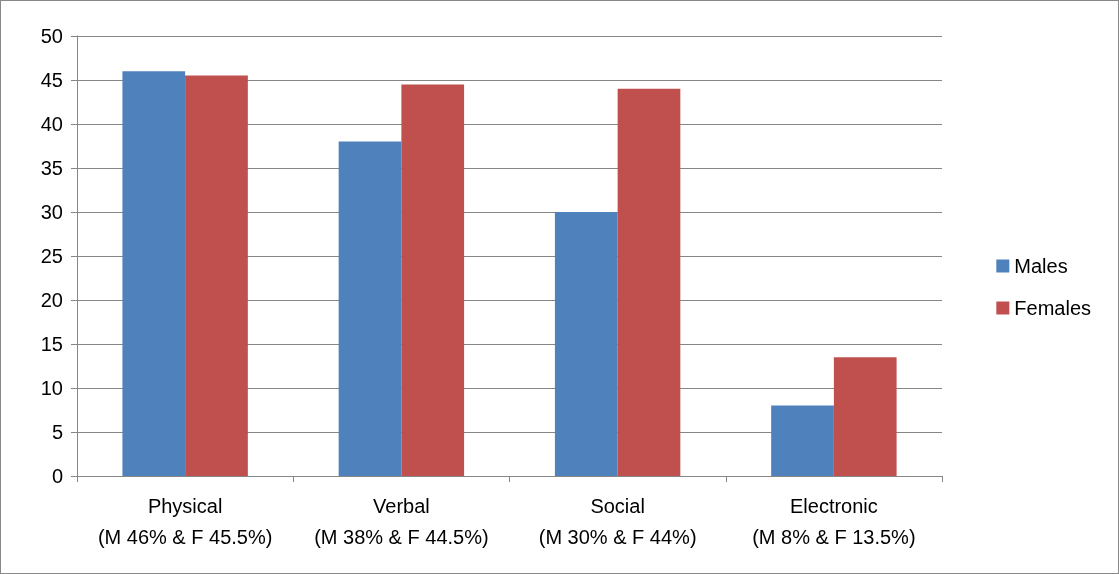 This screenshot has width=1119, height=574. Describe the element at coordinates (51, 168) in the screenshot. I see `y-tick-label: 35` at that location.